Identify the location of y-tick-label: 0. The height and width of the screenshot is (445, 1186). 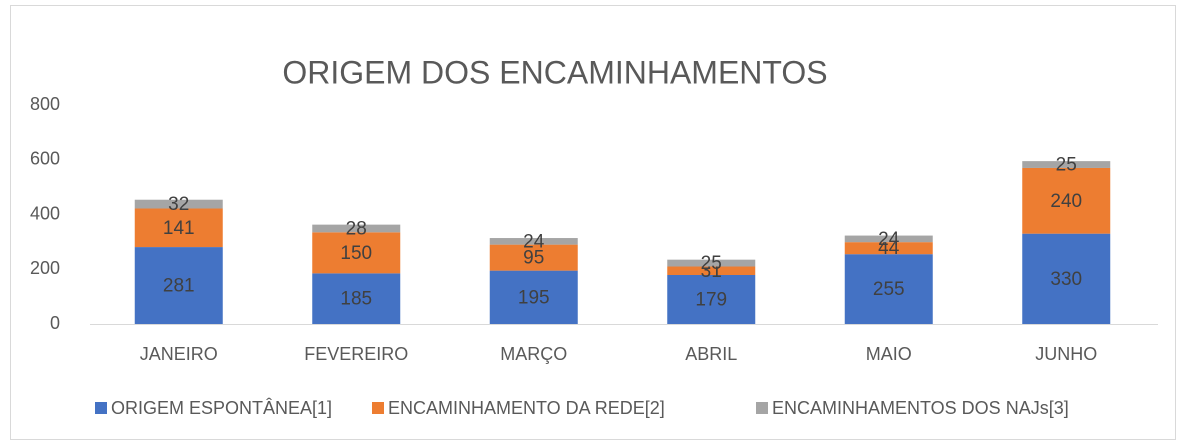
(55, 323).